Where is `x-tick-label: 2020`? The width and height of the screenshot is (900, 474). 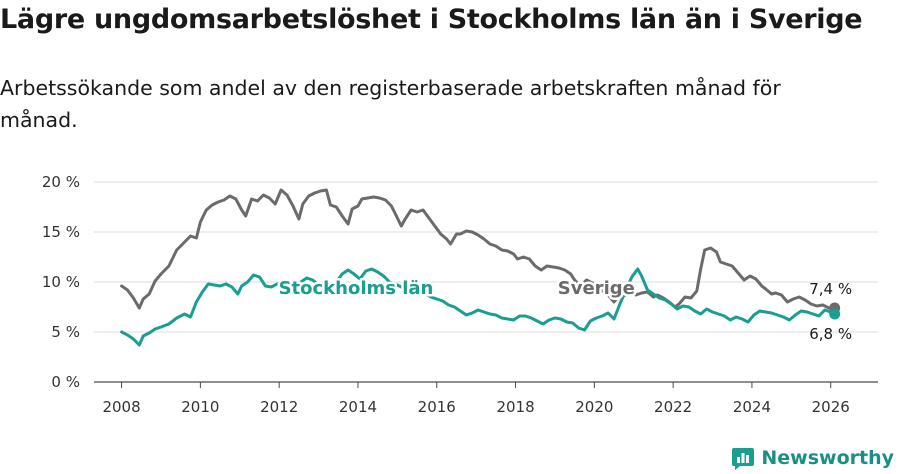 x-tick-label: 2020 is located at coordinates (594, 407).